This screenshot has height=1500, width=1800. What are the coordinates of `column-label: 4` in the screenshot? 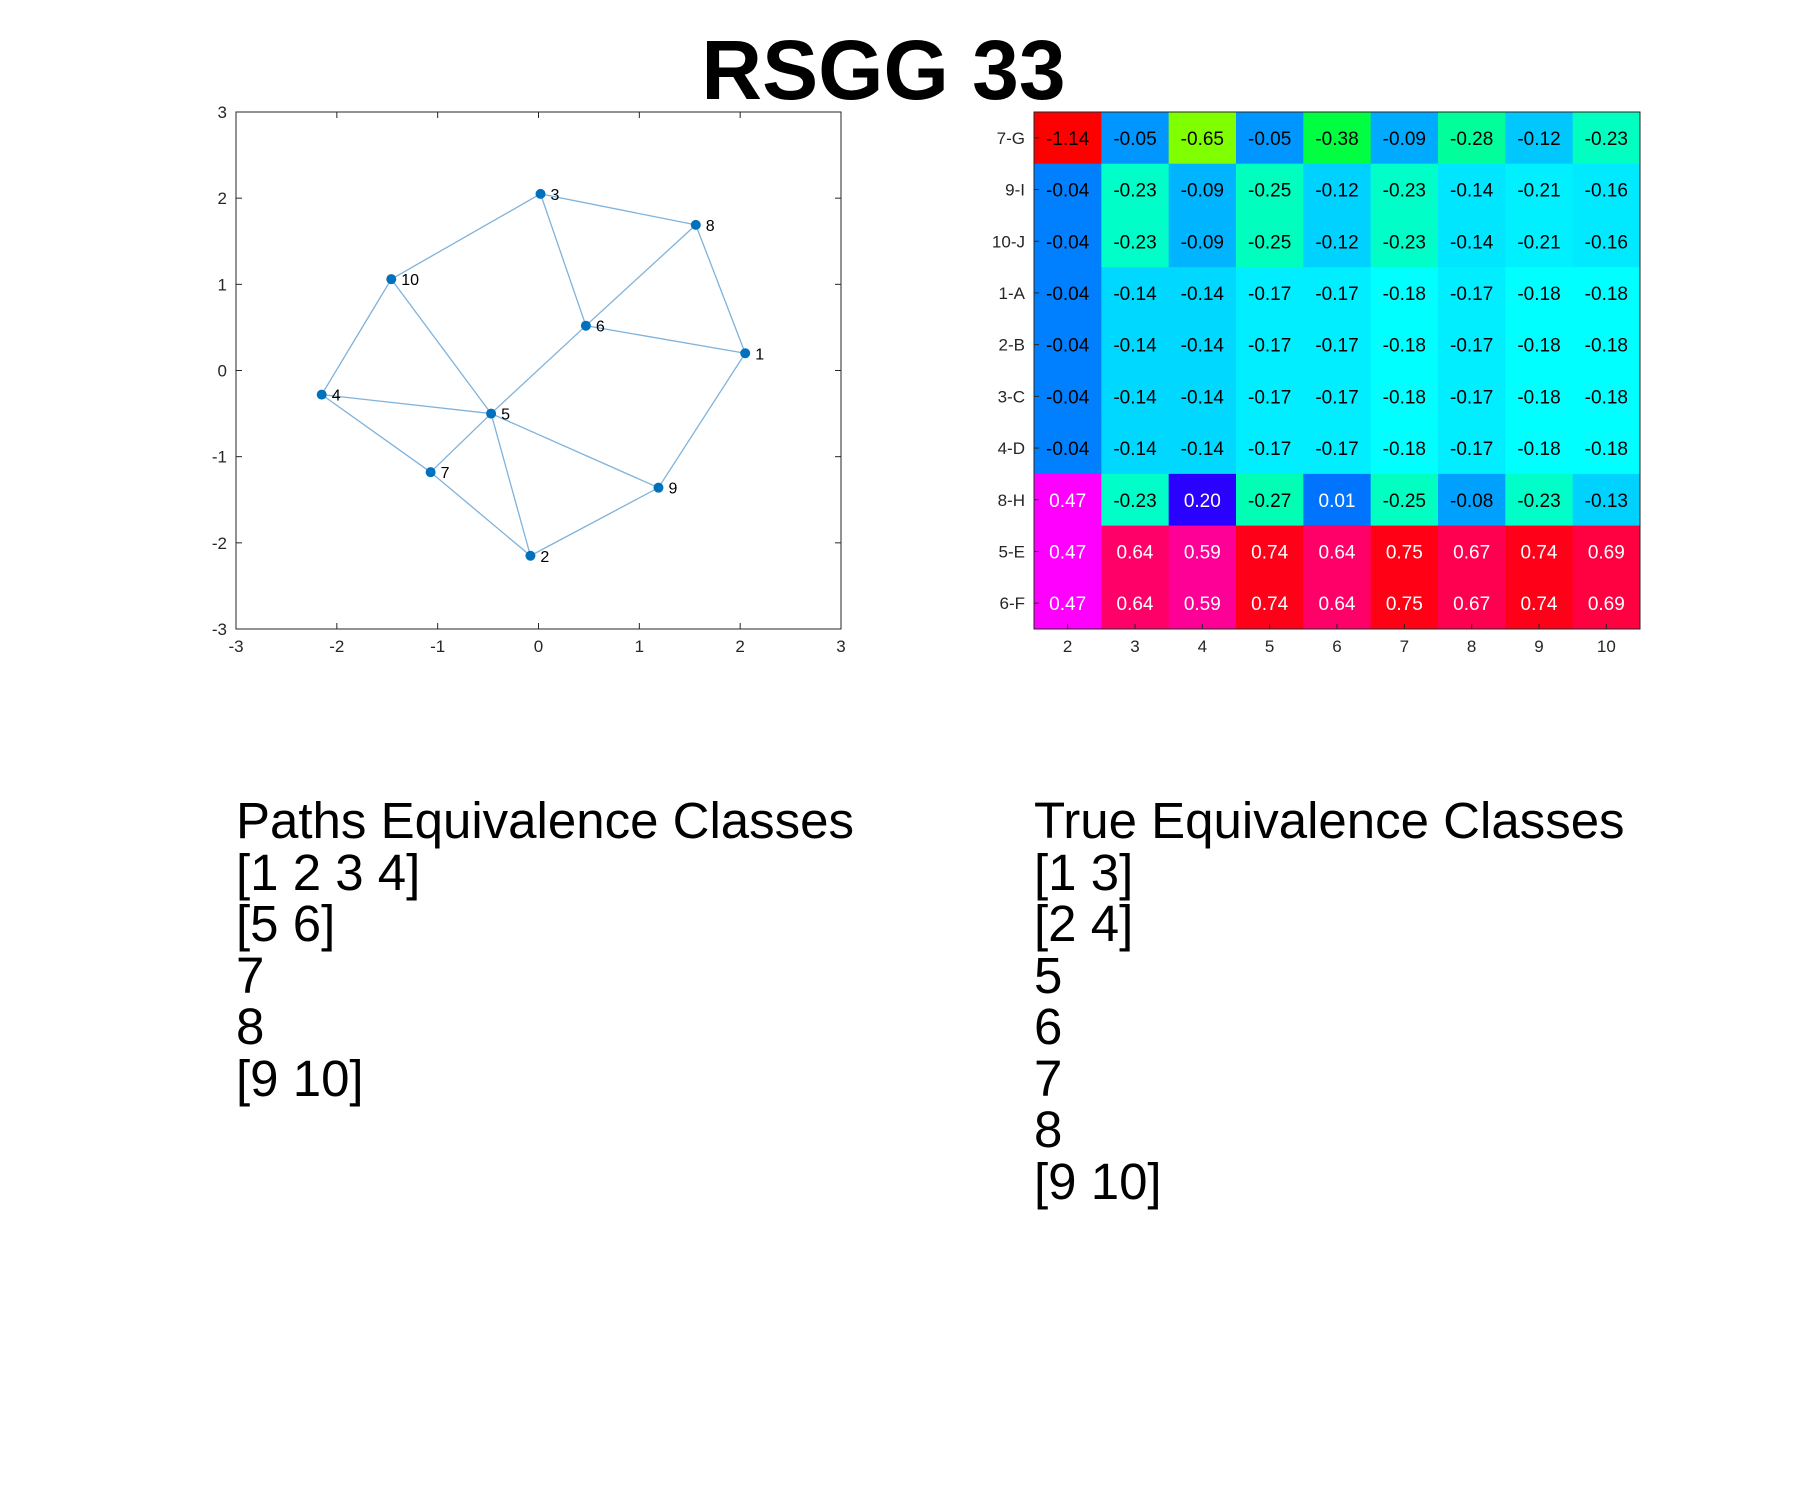 It's located at (1202, 646).